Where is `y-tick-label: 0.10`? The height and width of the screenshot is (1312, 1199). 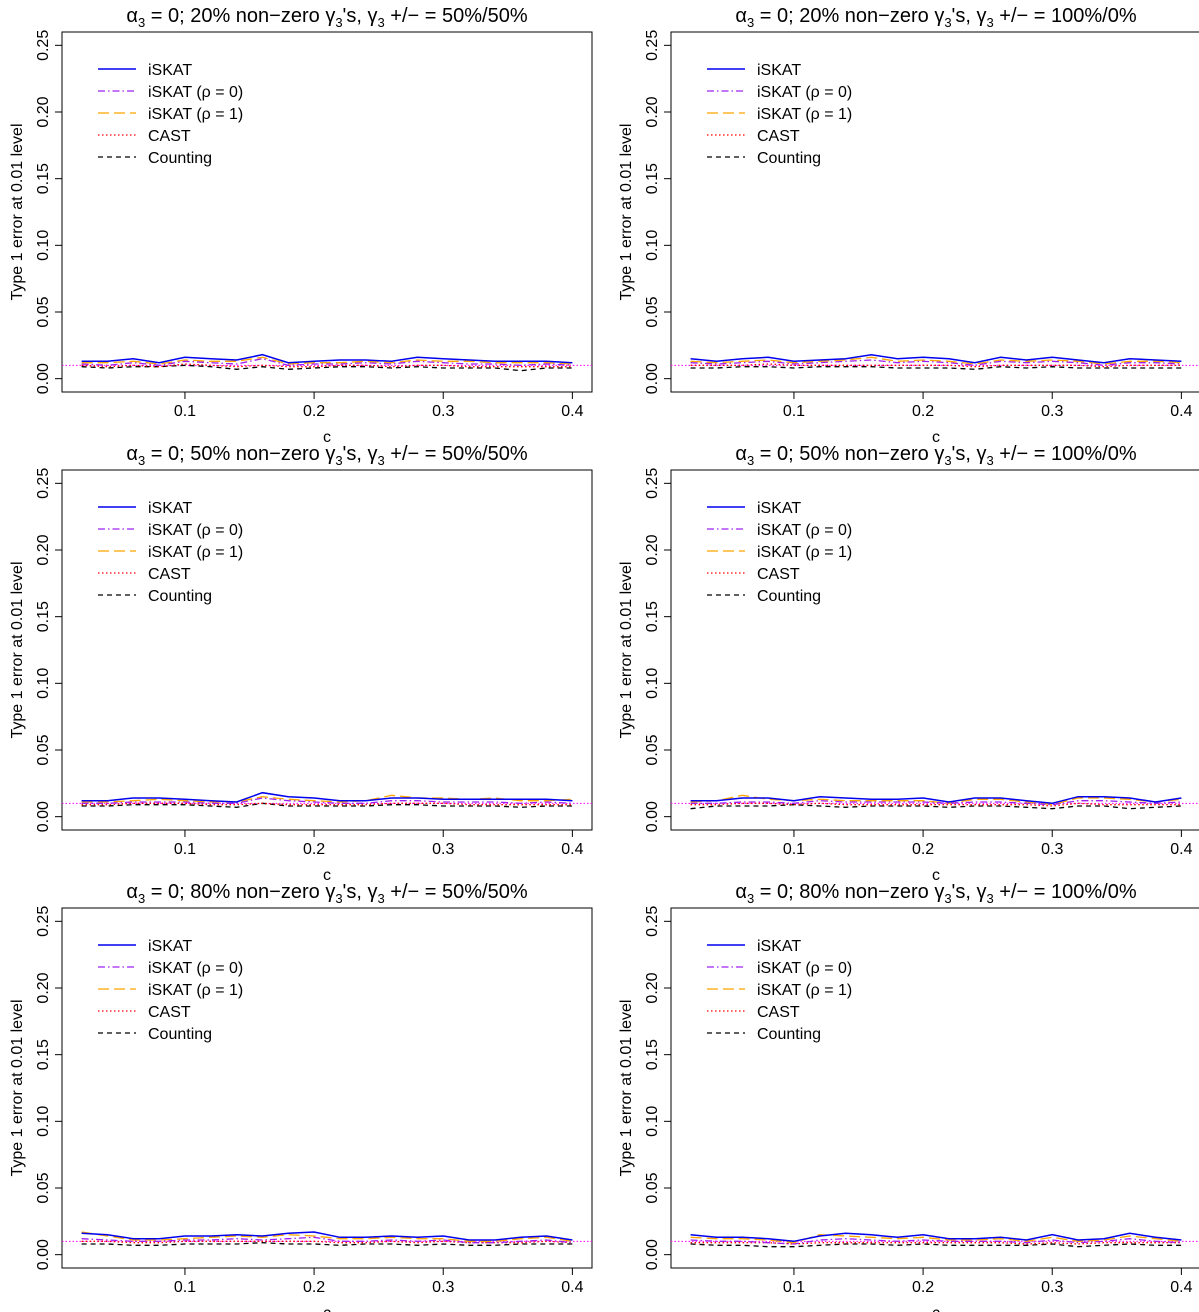 y-tick-label: 0.10 is located at coordinates (652, 1121).